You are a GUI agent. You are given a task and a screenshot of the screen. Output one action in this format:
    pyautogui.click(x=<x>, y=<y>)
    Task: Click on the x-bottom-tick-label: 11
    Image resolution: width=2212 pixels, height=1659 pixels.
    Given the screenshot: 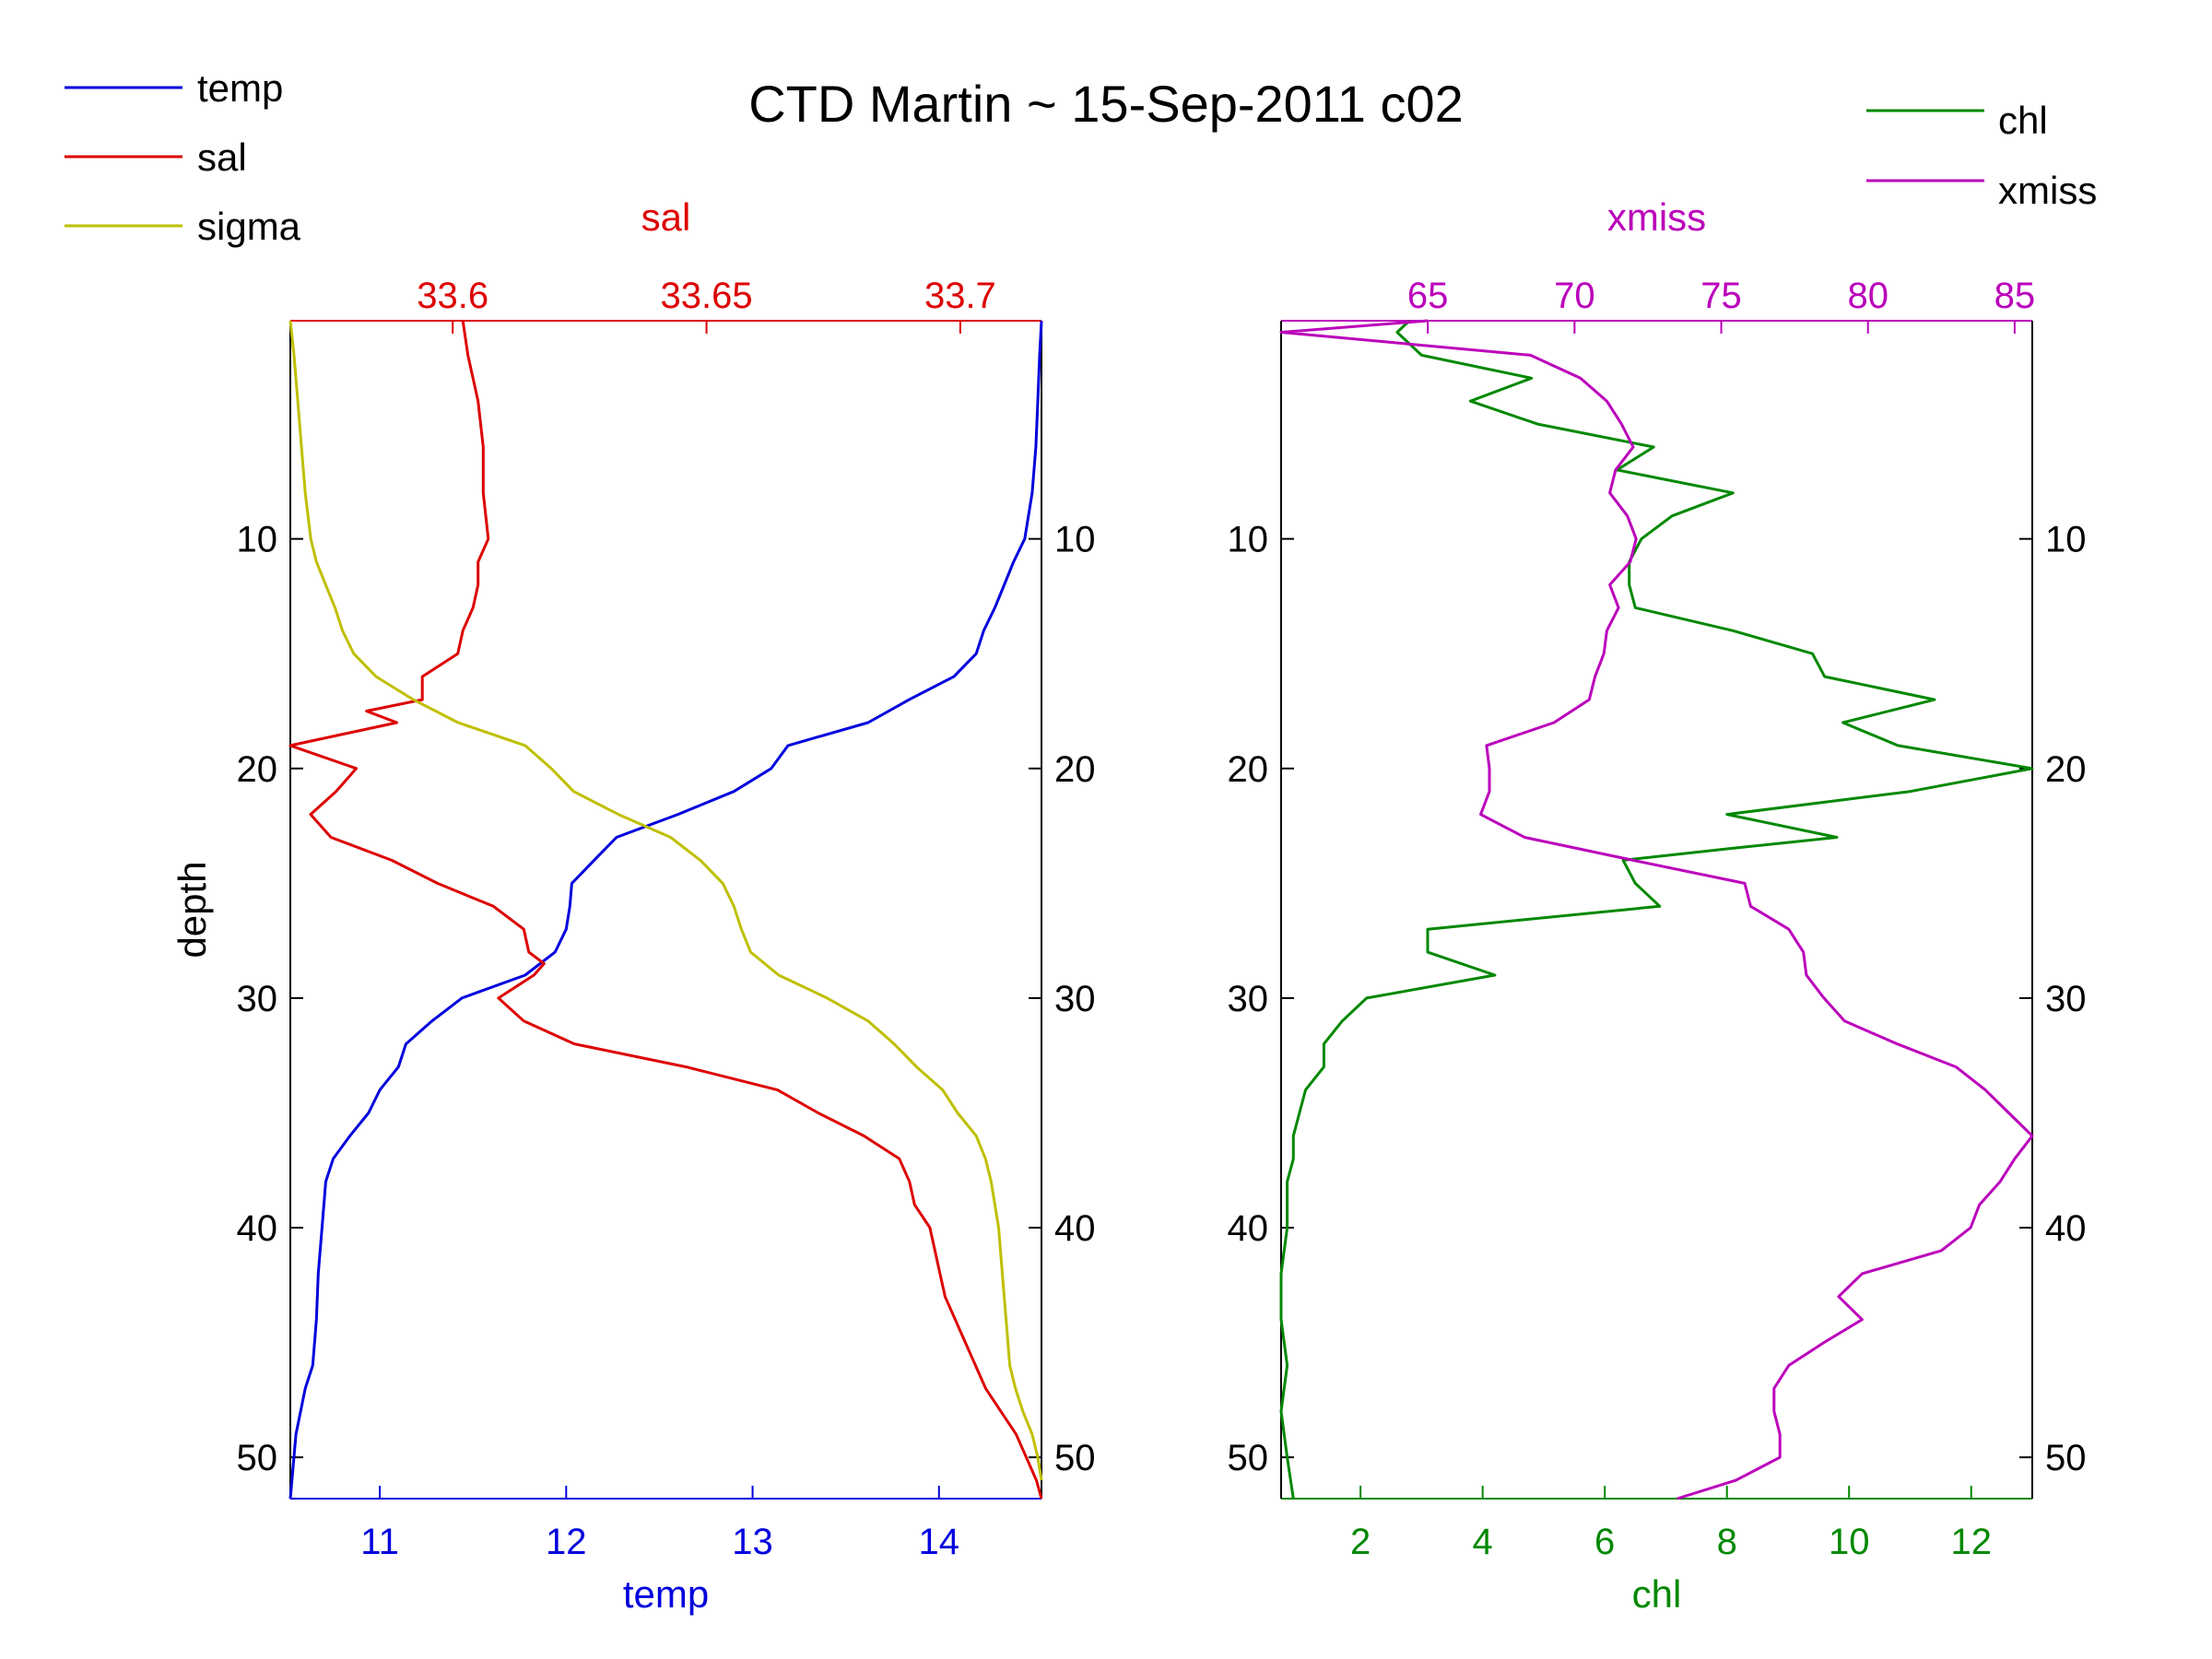 What is the action you would take?
    pyautogui.click(x=379, y=1542)
    